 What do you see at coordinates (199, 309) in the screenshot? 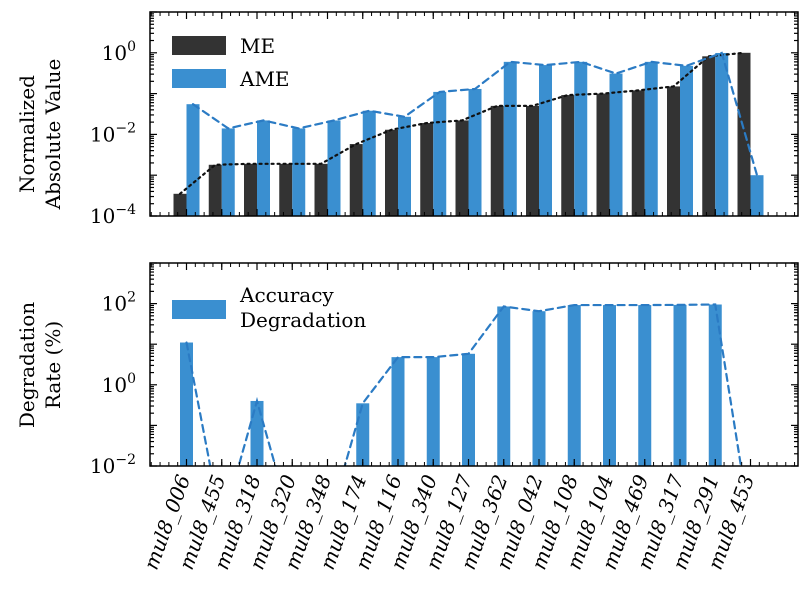
I see `legend-swatch-accuracy` at bounding box center [199, 309].